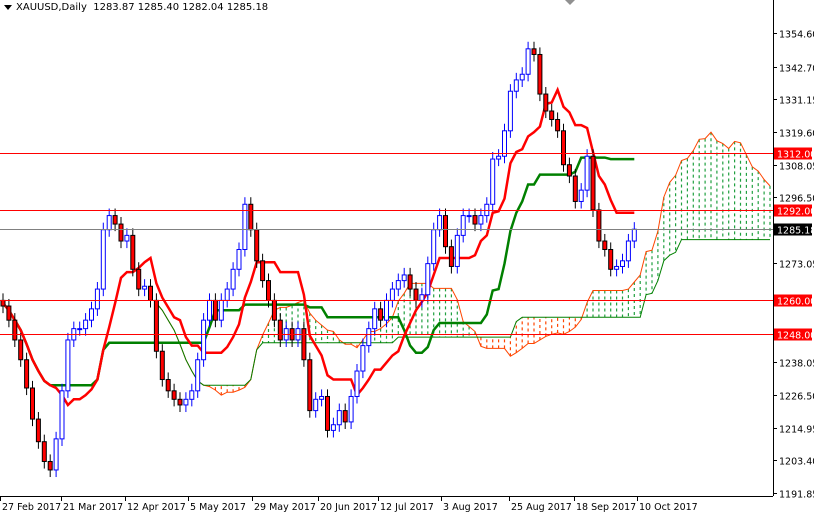  Describe the element at coordinates (285, 507) in the screenshot. I see `date-tick-label: 29 May 2017` at that location.